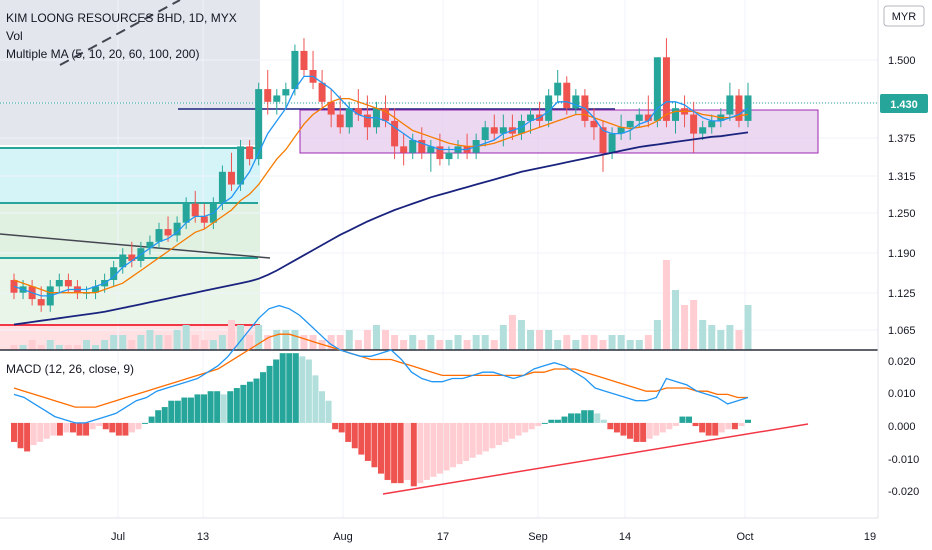  Describe the element at coordinates (902, 254) in the screenshot. I see `price-tick-label: 1.190` at that location.